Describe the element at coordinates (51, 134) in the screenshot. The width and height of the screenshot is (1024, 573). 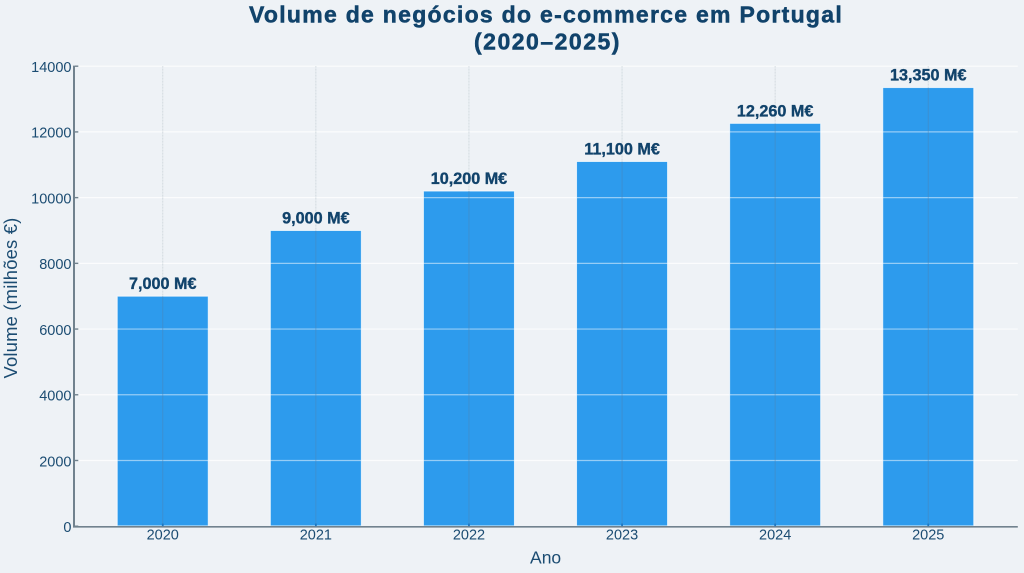
I see `svg-text: 12000` at that location.